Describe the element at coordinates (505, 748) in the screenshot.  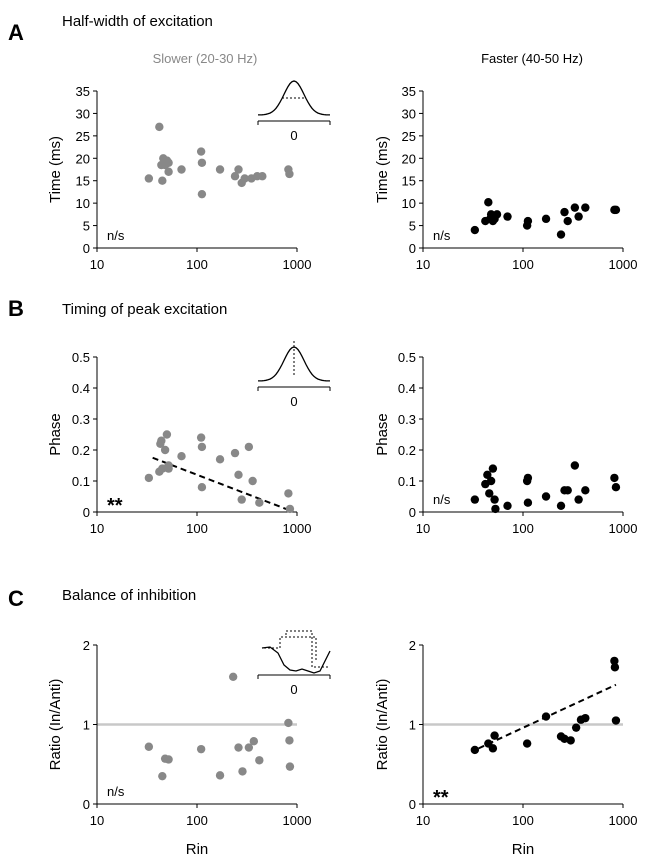
I see `chart-c-faster: 10 100 1000 0 1 2 Ratio (In/Anti) Rin **` at that location.